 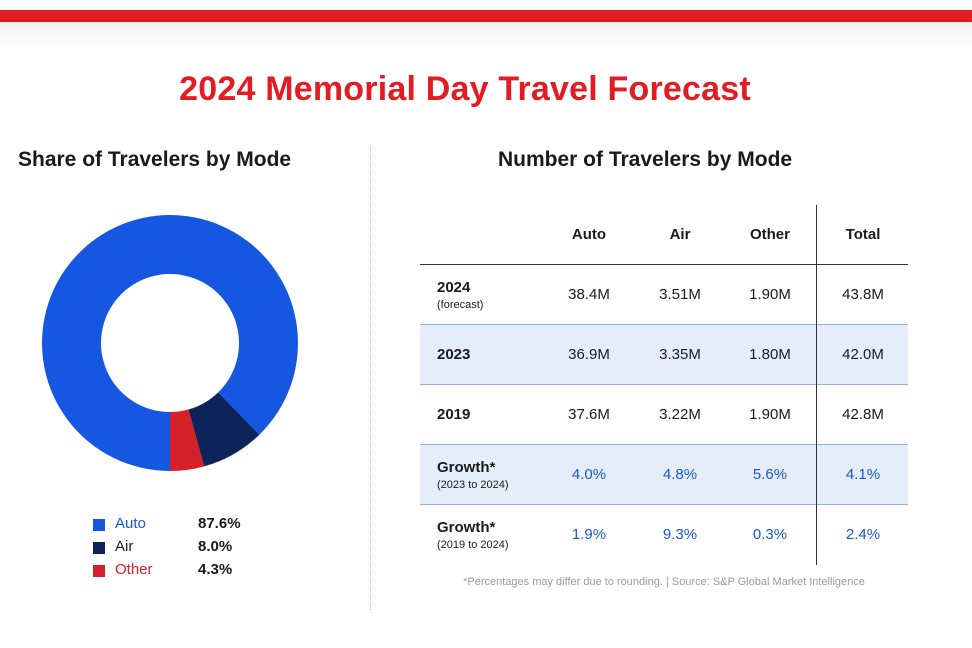 I want to click on row-label: Growth* (2023 to 2024), so click(x=480, y=474).